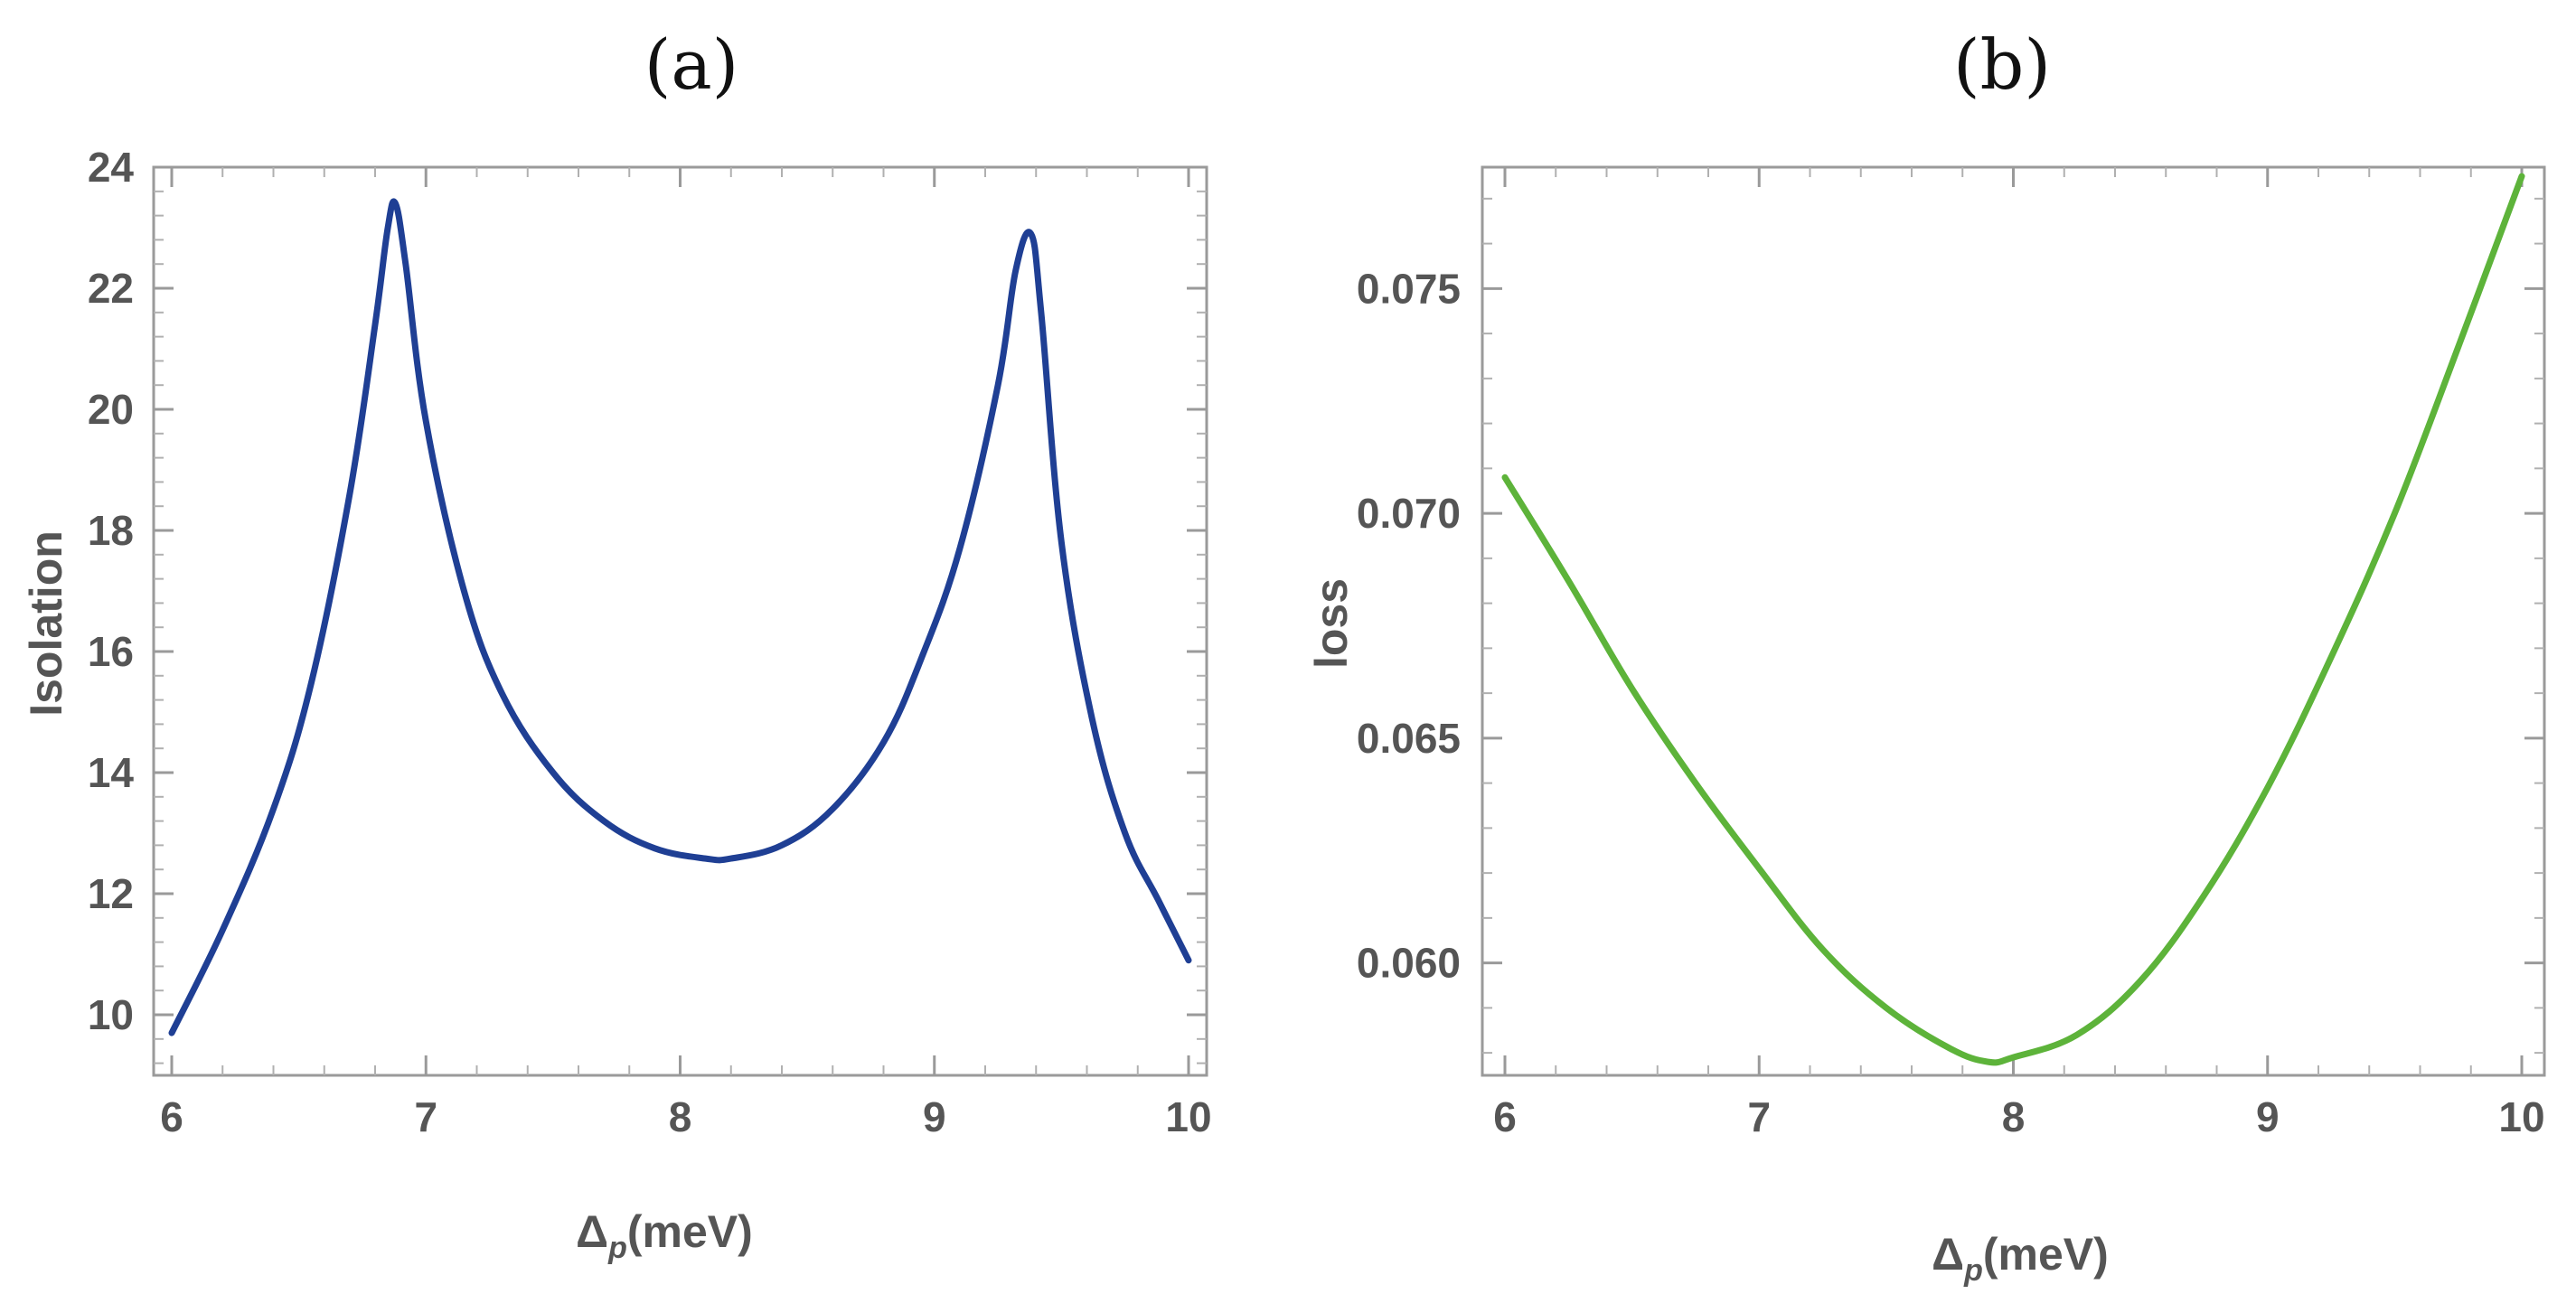 The image size is (2576, 1294). Describe the element at coordinates (690, 1231) in the screenshot. I see `x-axis-label-a-unit: (meV)` at that location.